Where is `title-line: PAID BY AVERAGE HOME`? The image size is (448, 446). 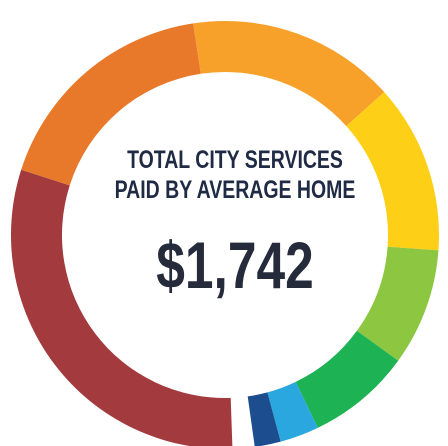
title-line: PAID BY AVERAGE HOME is located at coordinates (235, 190).